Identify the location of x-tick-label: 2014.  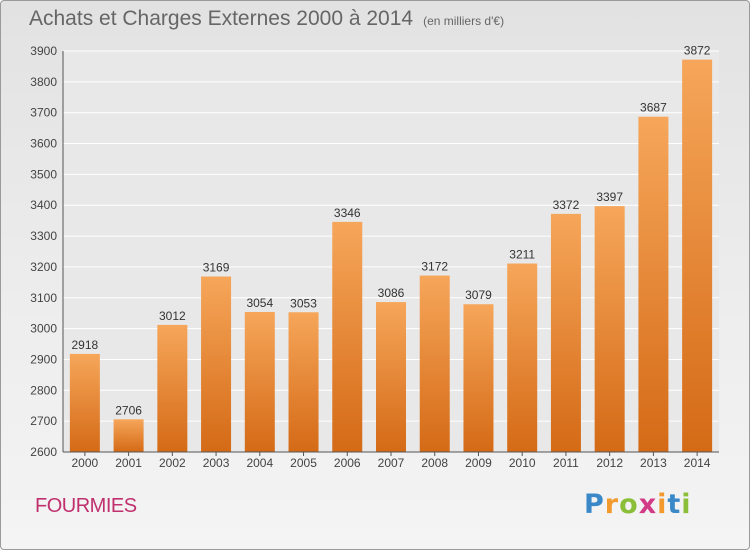
(697, 463).